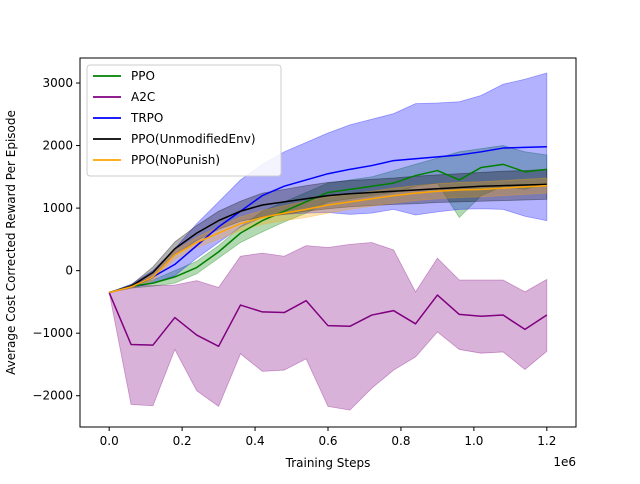  Describe the element at coordinates (255, 441) in the screenshot. I see `x-tick-label: 0.4` at that location.